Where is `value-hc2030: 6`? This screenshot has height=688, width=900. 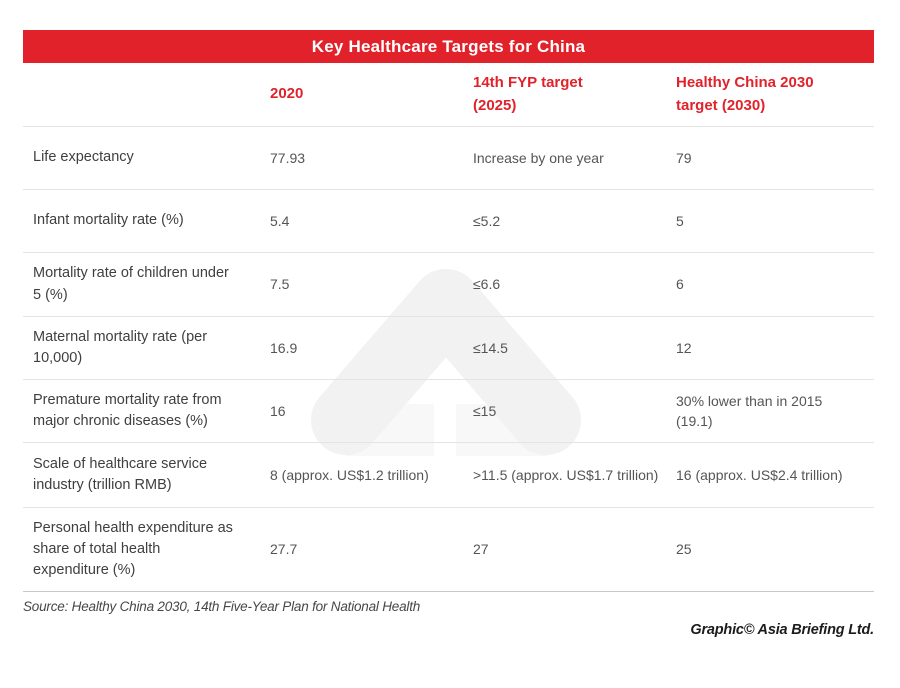
value-hc2030: 6 is located at coordinates (680, 284).